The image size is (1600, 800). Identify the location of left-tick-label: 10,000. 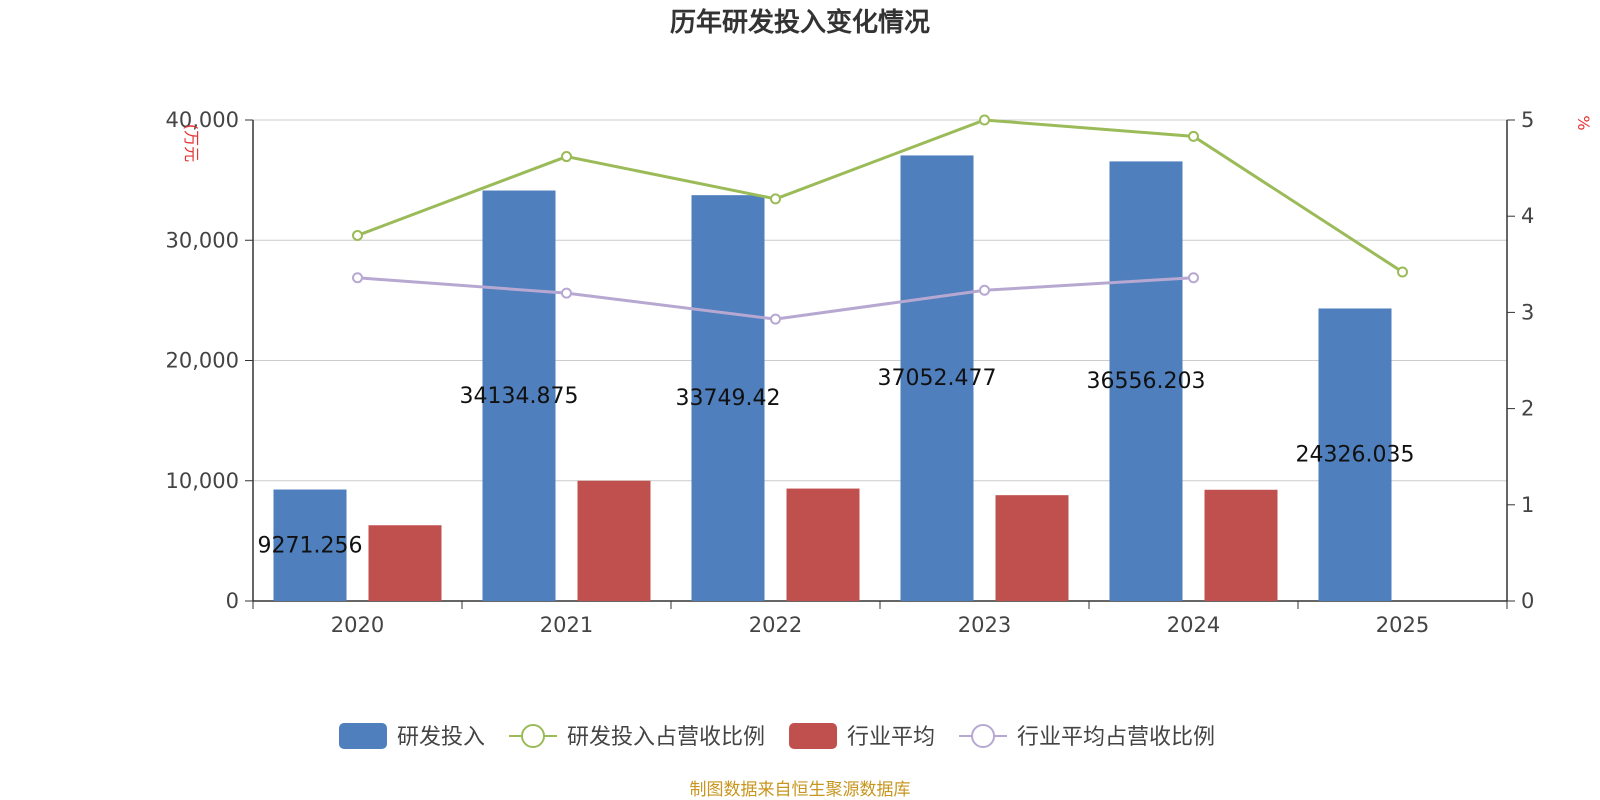
(202, 481).